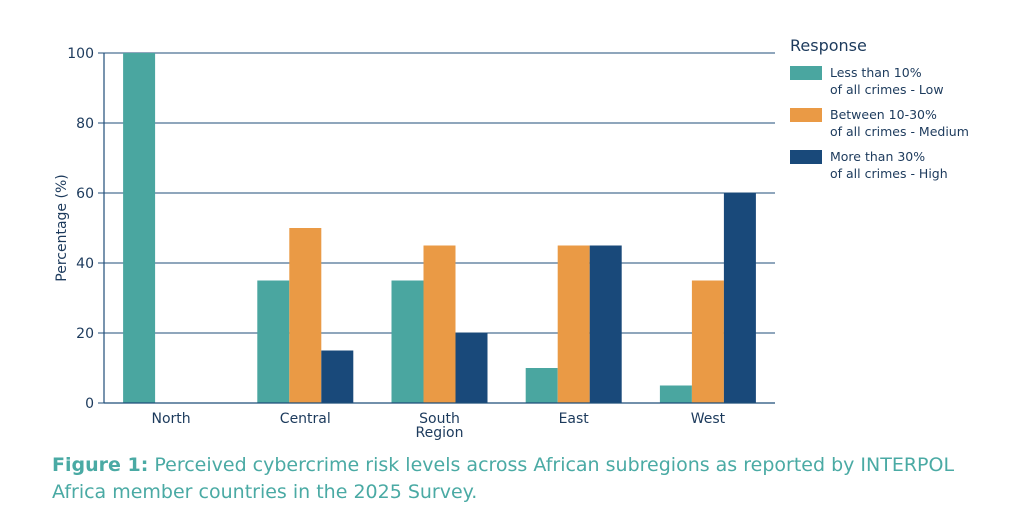 The image size is (1024, 521). I want to click on caption-label: Figure 1:, so click(100, 465).